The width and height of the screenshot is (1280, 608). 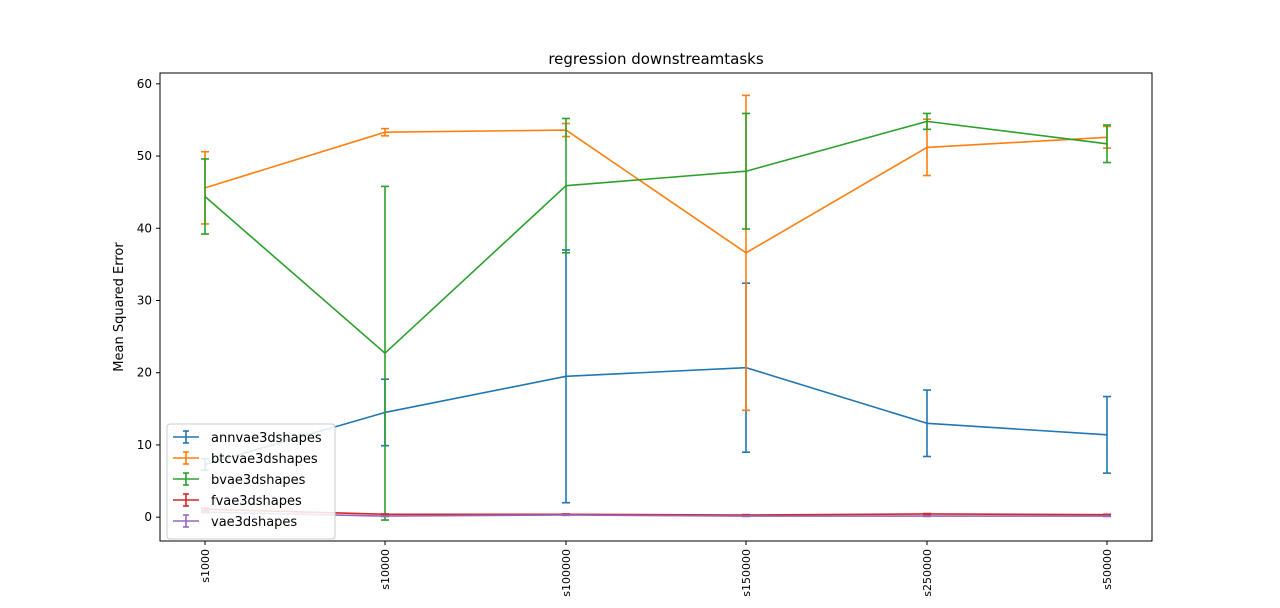 I want to click on y-tick-label: 50, so click(x=144, y=156).